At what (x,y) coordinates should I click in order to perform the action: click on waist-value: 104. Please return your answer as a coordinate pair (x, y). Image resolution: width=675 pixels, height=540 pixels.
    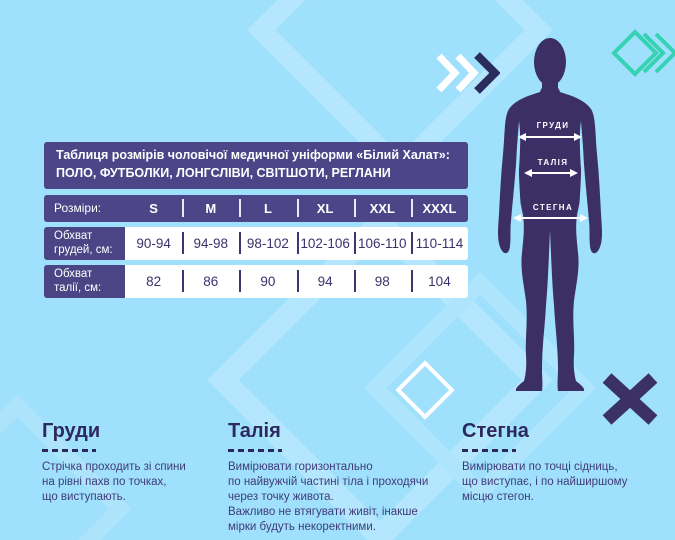
    Looking at the image, I should click on (439, 281).